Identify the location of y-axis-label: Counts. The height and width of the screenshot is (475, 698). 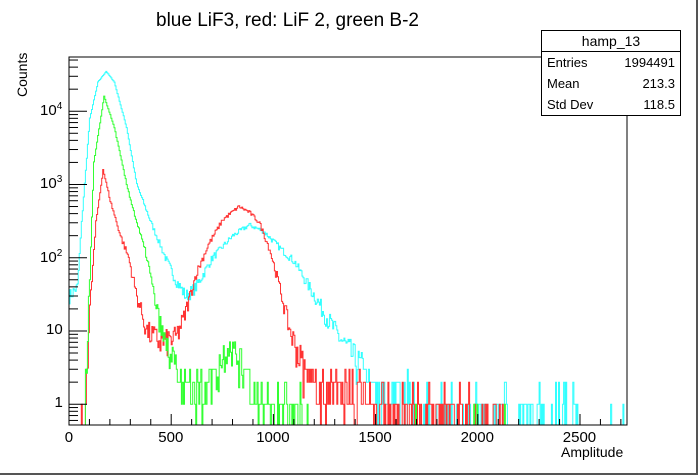
(22, 74).